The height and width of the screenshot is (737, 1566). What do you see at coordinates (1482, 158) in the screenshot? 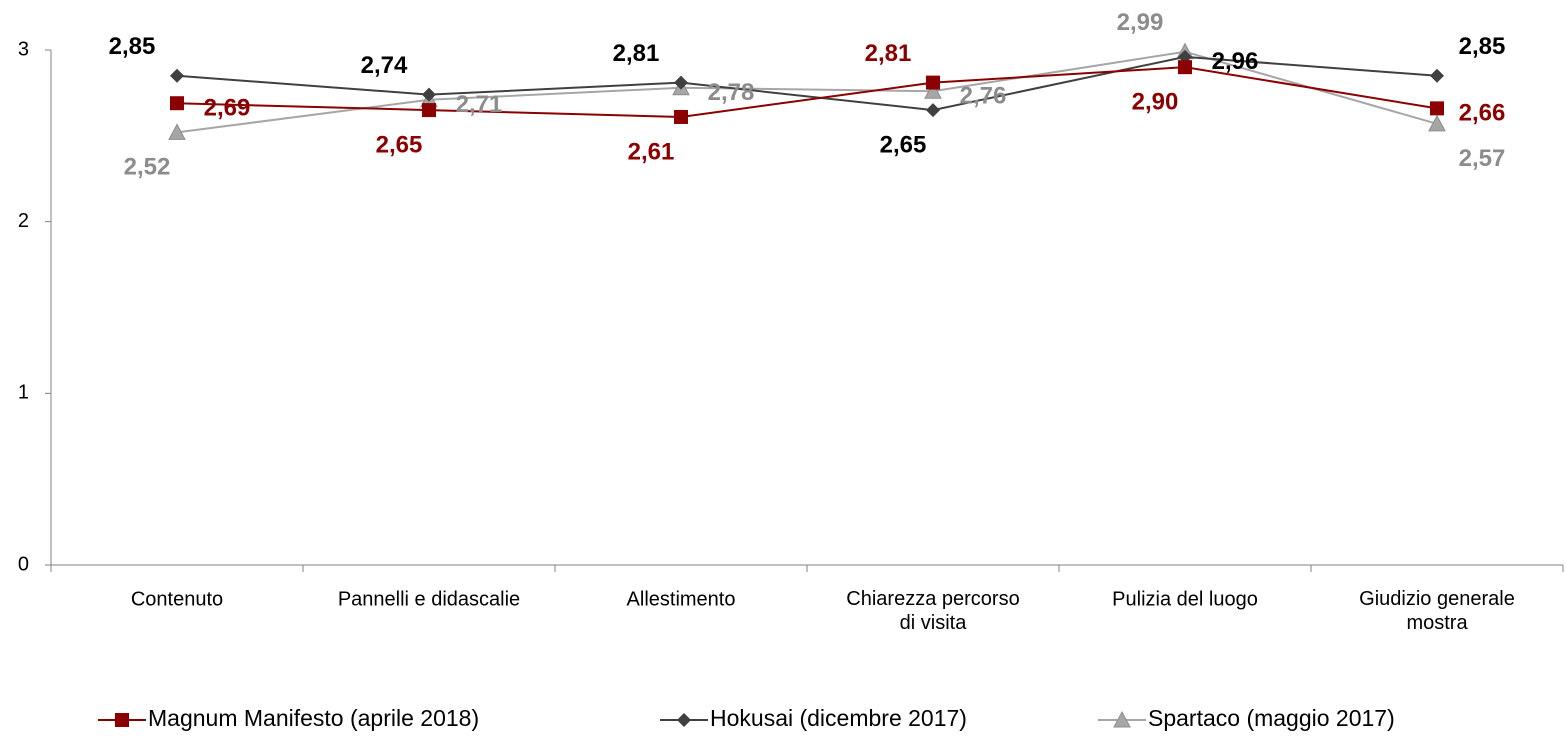
I see `value-label: 2,57` at bounding box center [1482, 158].